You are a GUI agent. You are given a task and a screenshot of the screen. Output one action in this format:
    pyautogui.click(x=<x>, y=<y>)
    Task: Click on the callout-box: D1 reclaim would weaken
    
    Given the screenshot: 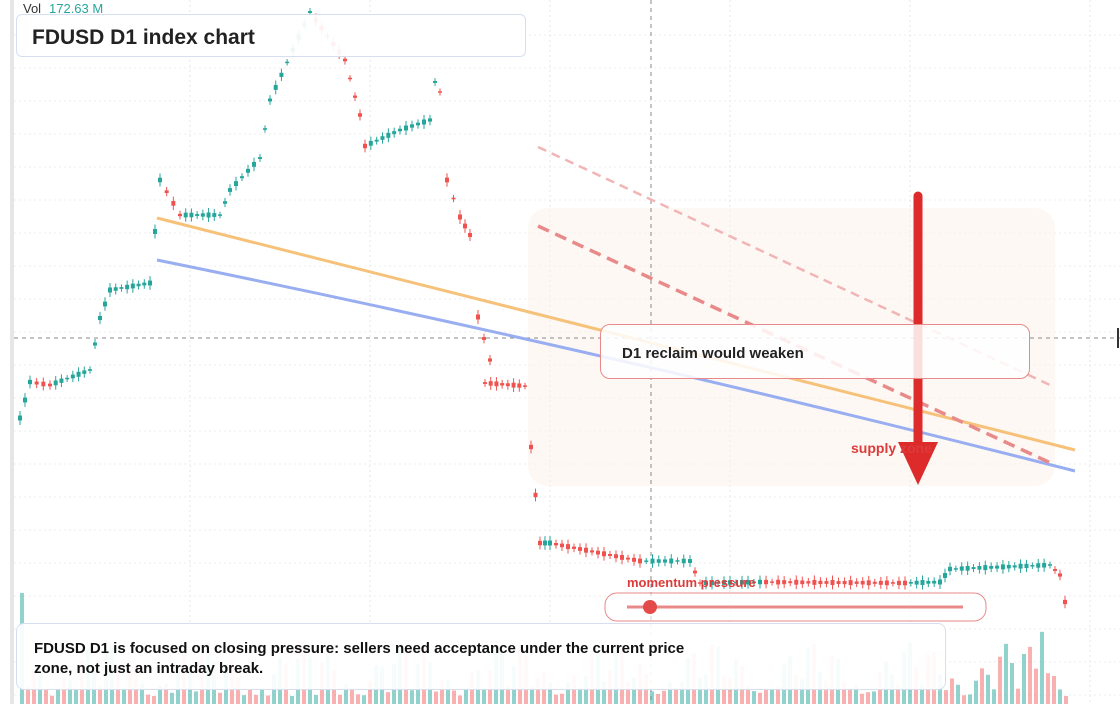 What is the action you would take?
    pyautogui.click(x=815, y=351)
    